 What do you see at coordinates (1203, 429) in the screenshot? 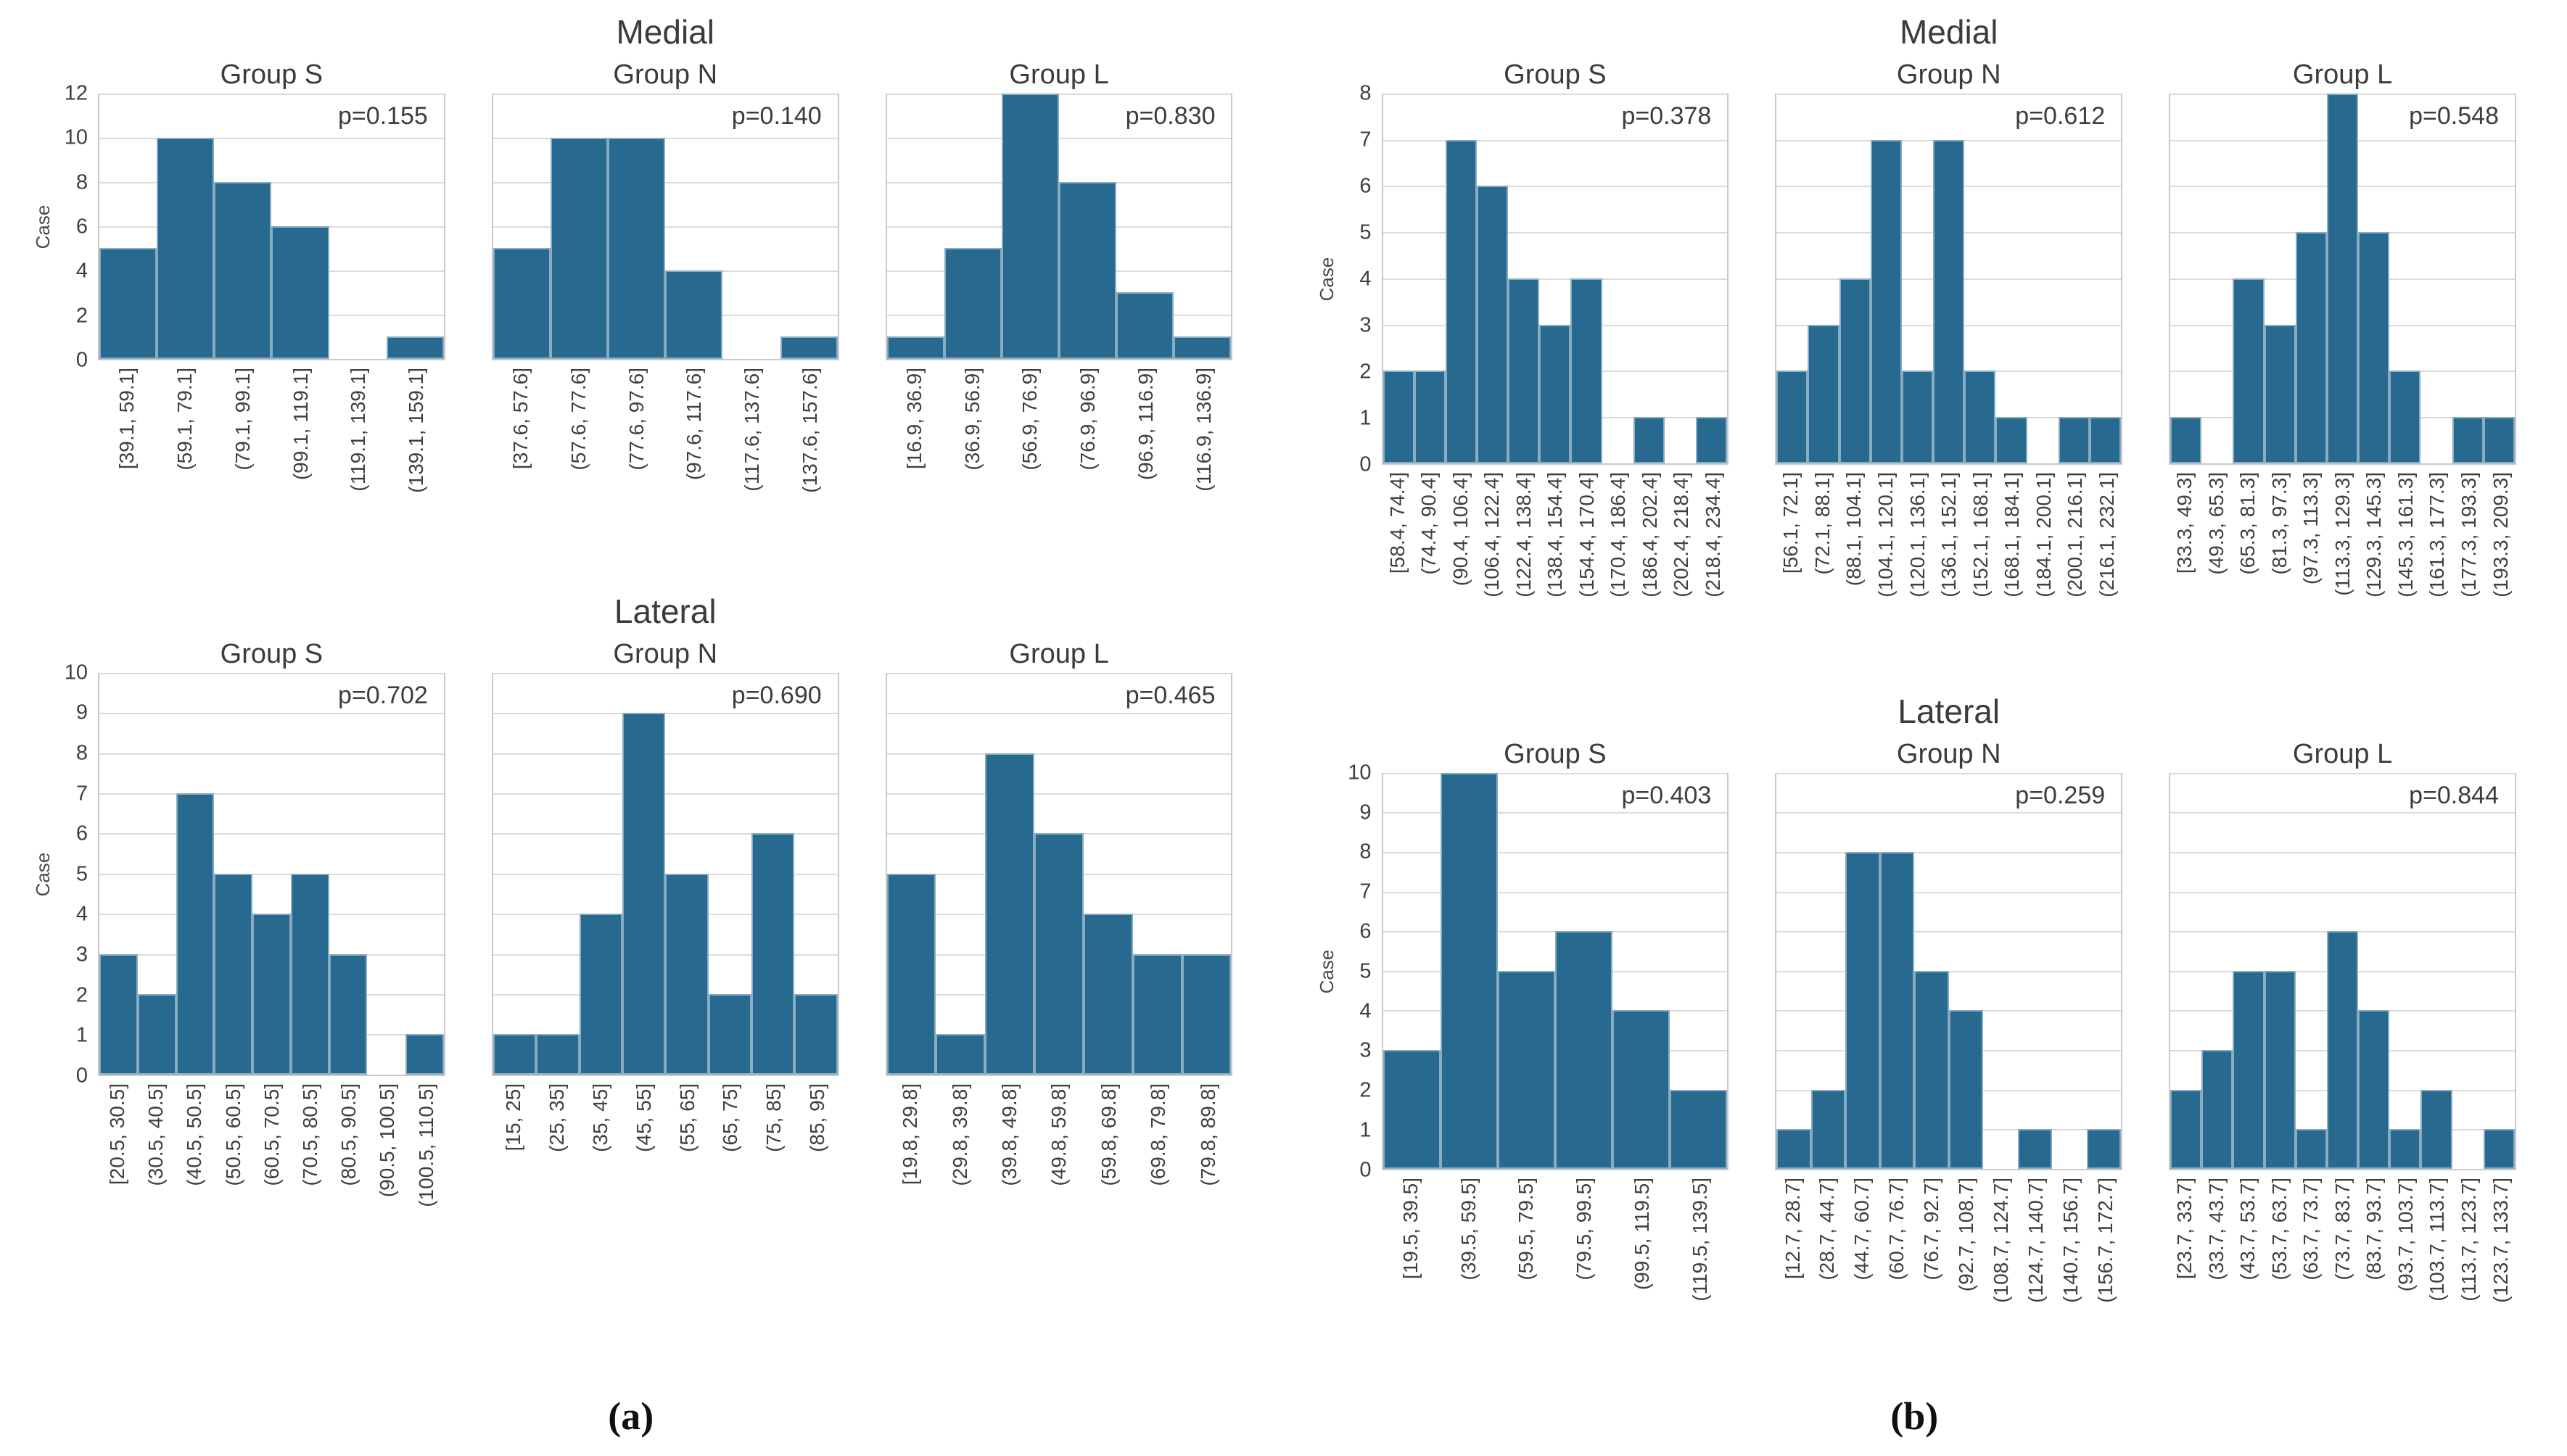
I see `x-tick-label: (116.9, 136.9]` at bounding box center [1203, 429].